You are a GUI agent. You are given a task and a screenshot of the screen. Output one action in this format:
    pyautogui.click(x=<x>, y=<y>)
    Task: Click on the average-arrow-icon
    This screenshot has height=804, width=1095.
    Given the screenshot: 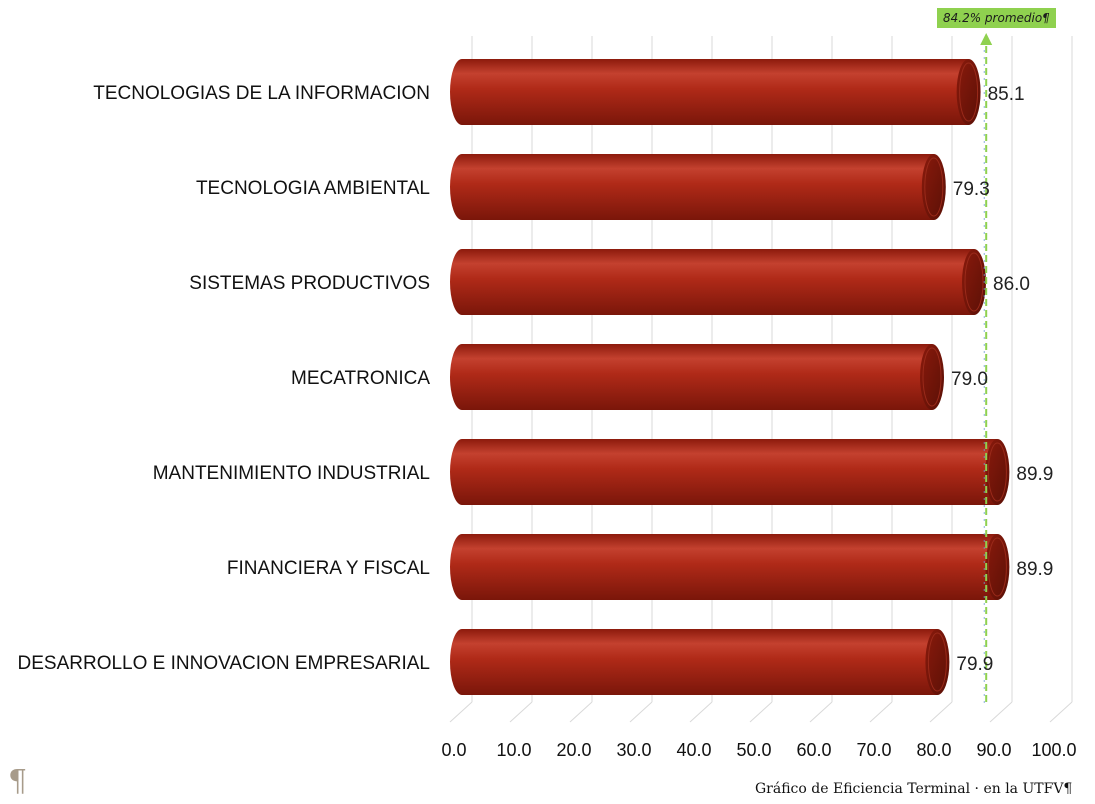 What is the action you would take?
    pyautogui.click(x=986, y=39)
    